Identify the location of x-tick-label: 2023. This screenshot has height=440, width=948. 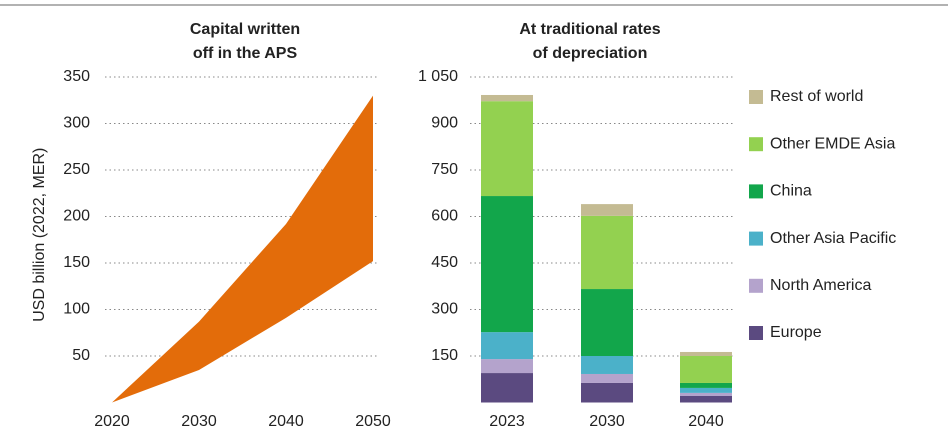
(507, 421).